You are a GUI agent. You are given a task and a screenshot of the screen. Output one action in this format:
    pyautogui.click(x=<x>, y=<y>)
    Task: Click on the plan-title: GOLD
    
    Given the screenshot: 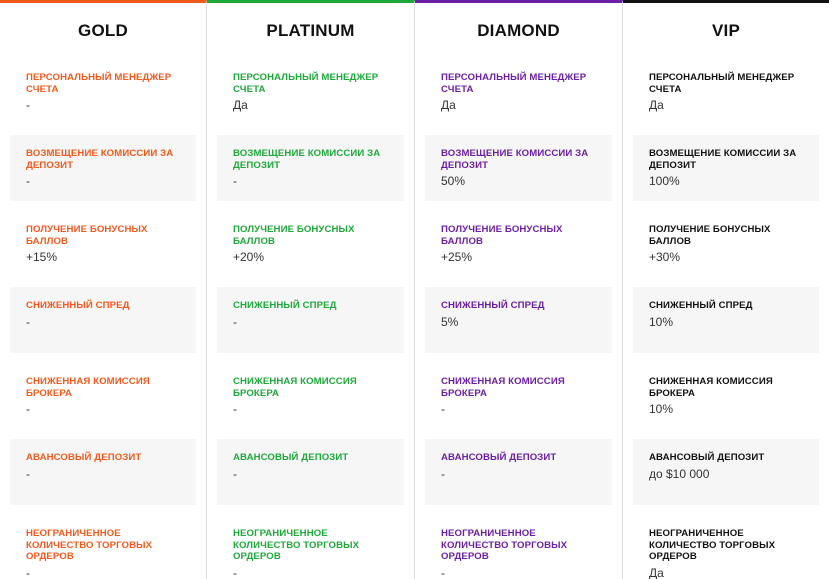 What is the action you would take?
    pyautogui.click(x=103, y=30)
    